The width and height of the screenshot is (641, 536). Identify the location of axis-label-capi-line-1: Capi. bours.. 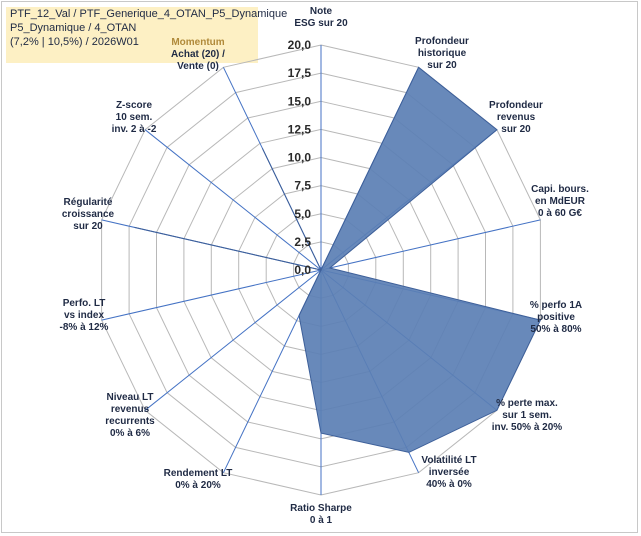
(560, 189).